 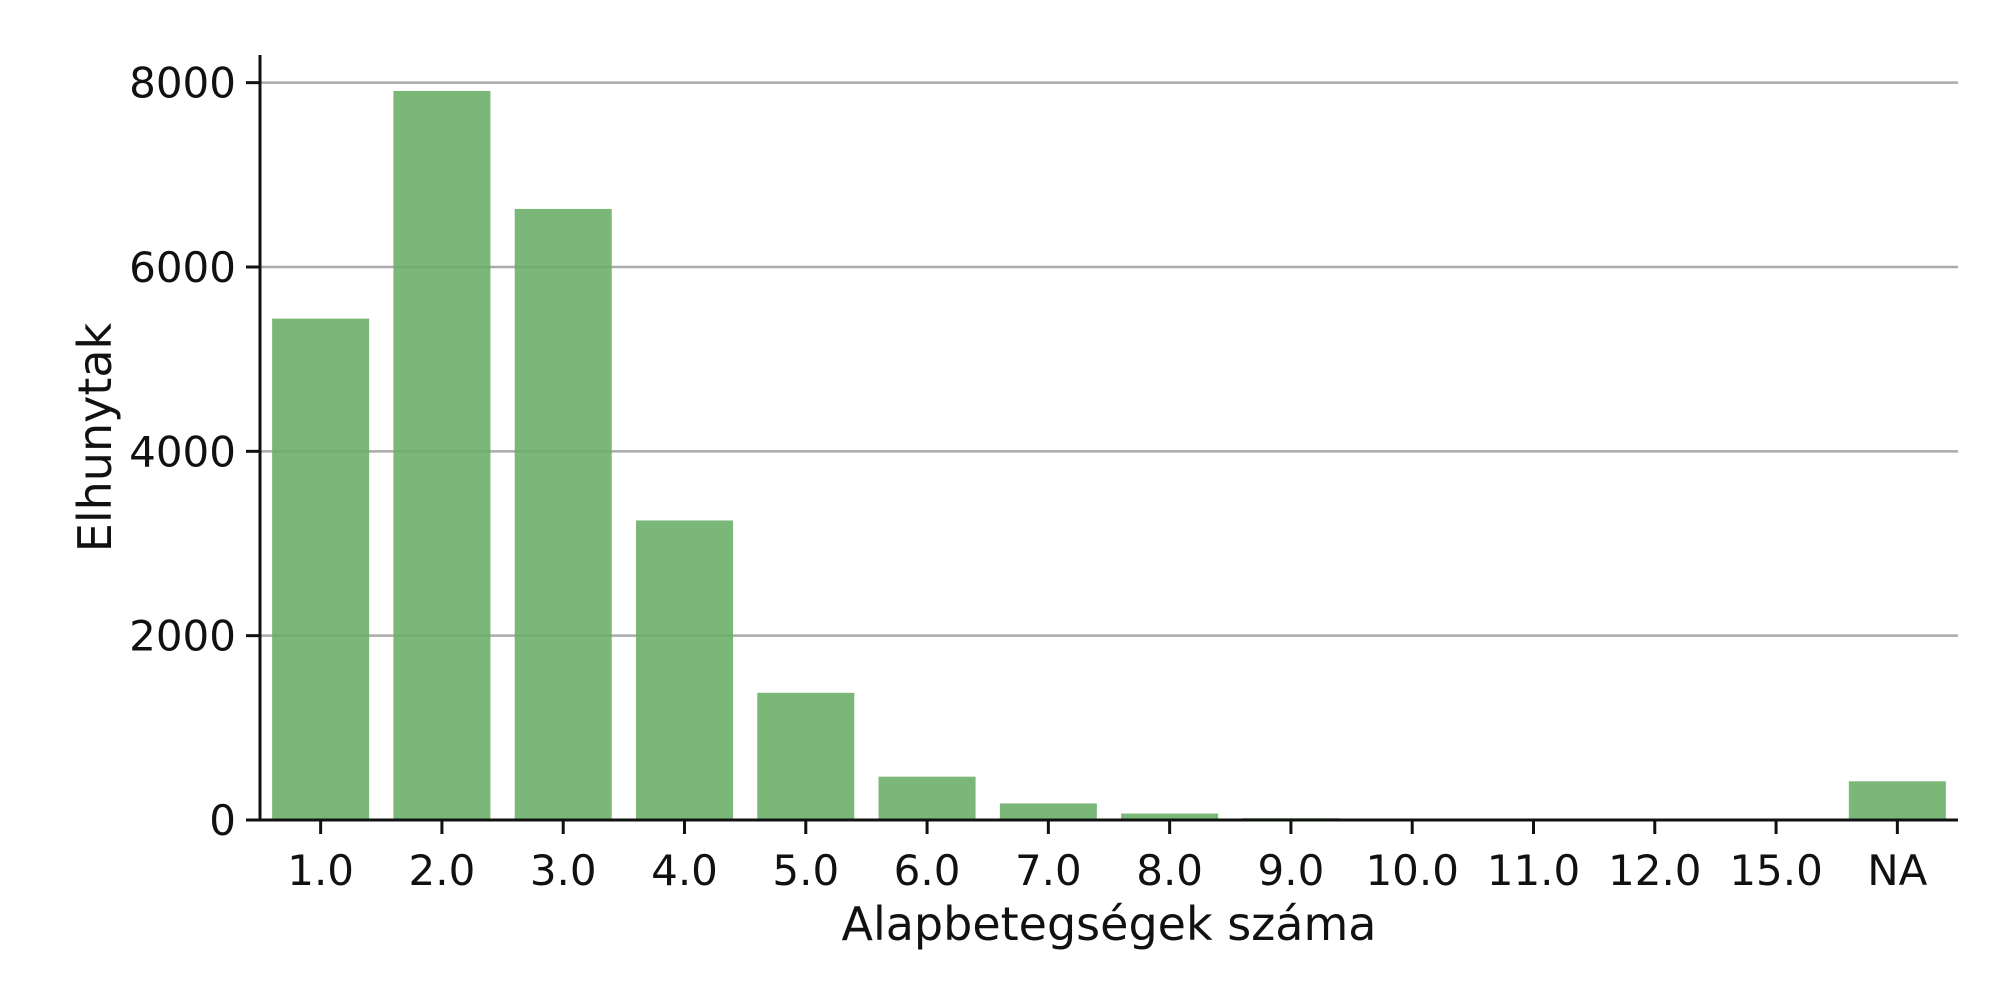 What do you see at coordinates (1048, 811) in the screenshot?
I see `bar-7.0` at bounding box center [1048, 811].